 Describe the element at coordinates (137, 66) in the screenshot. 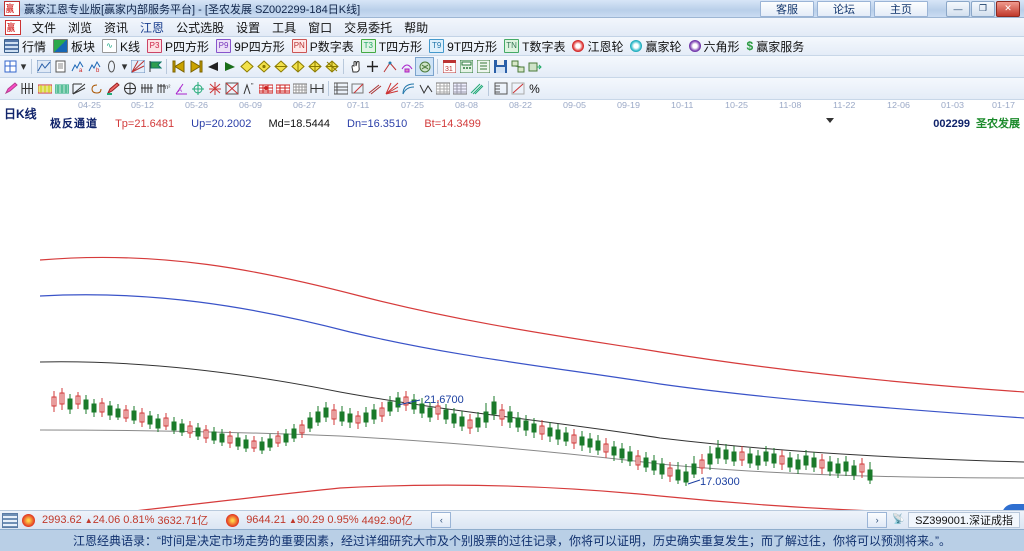

I see `gann-fan-icon` at that location.